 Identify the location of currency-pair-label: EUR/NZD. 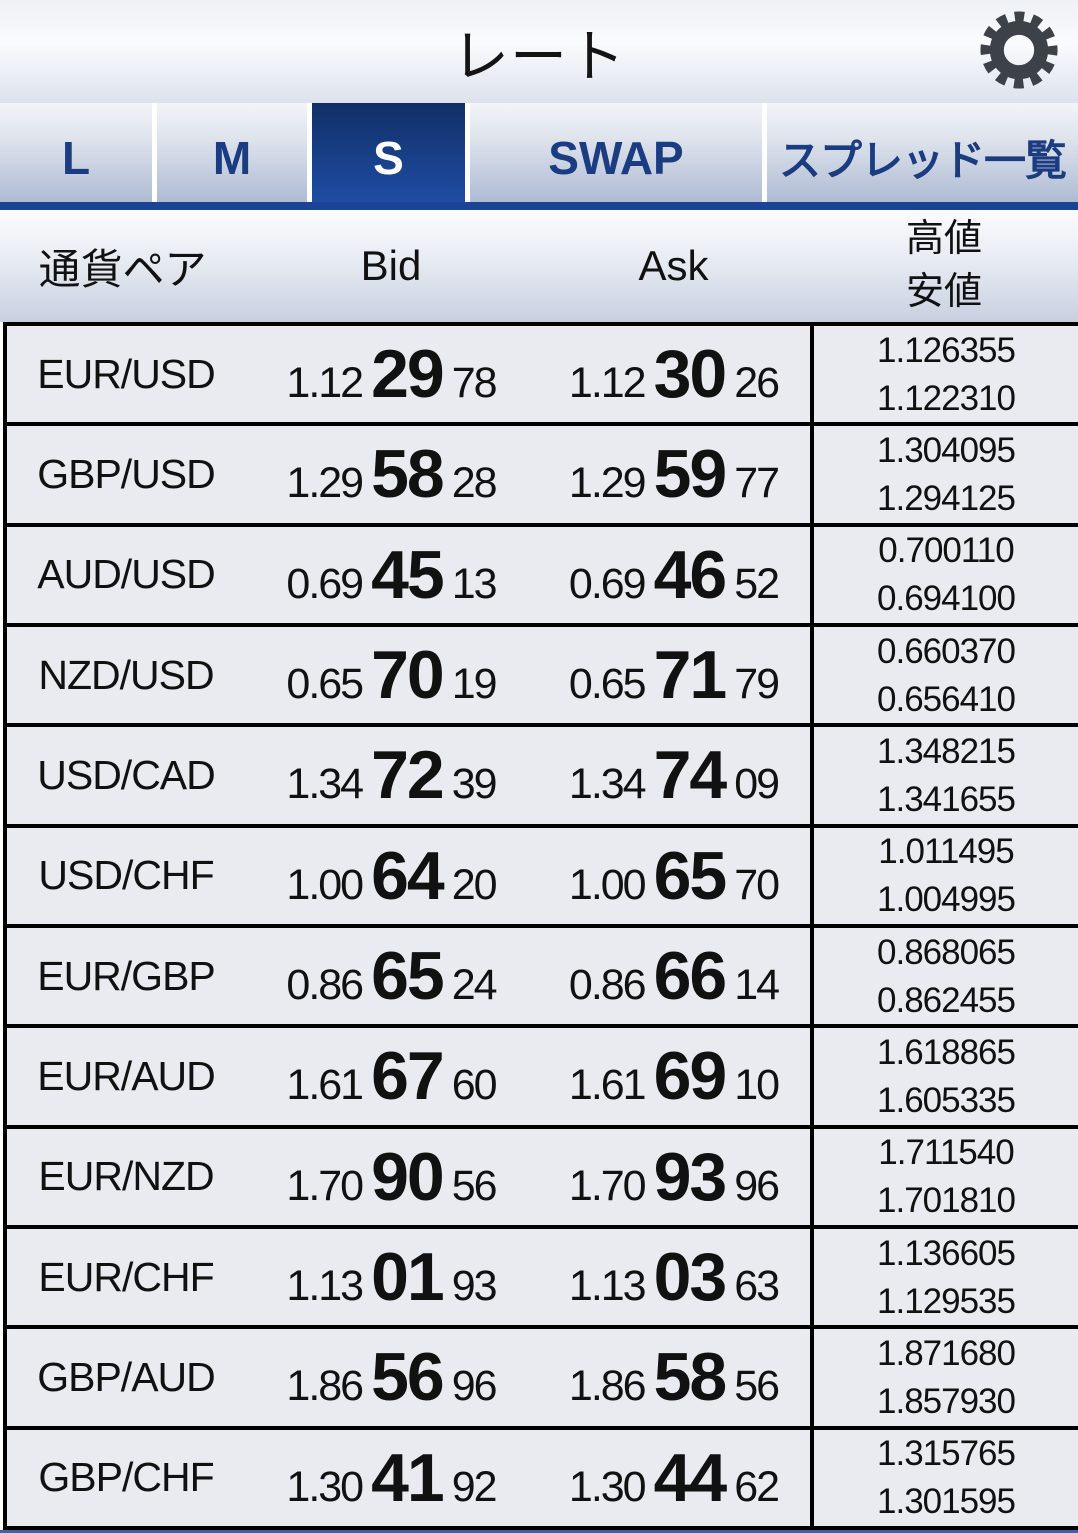
(126, 1176).